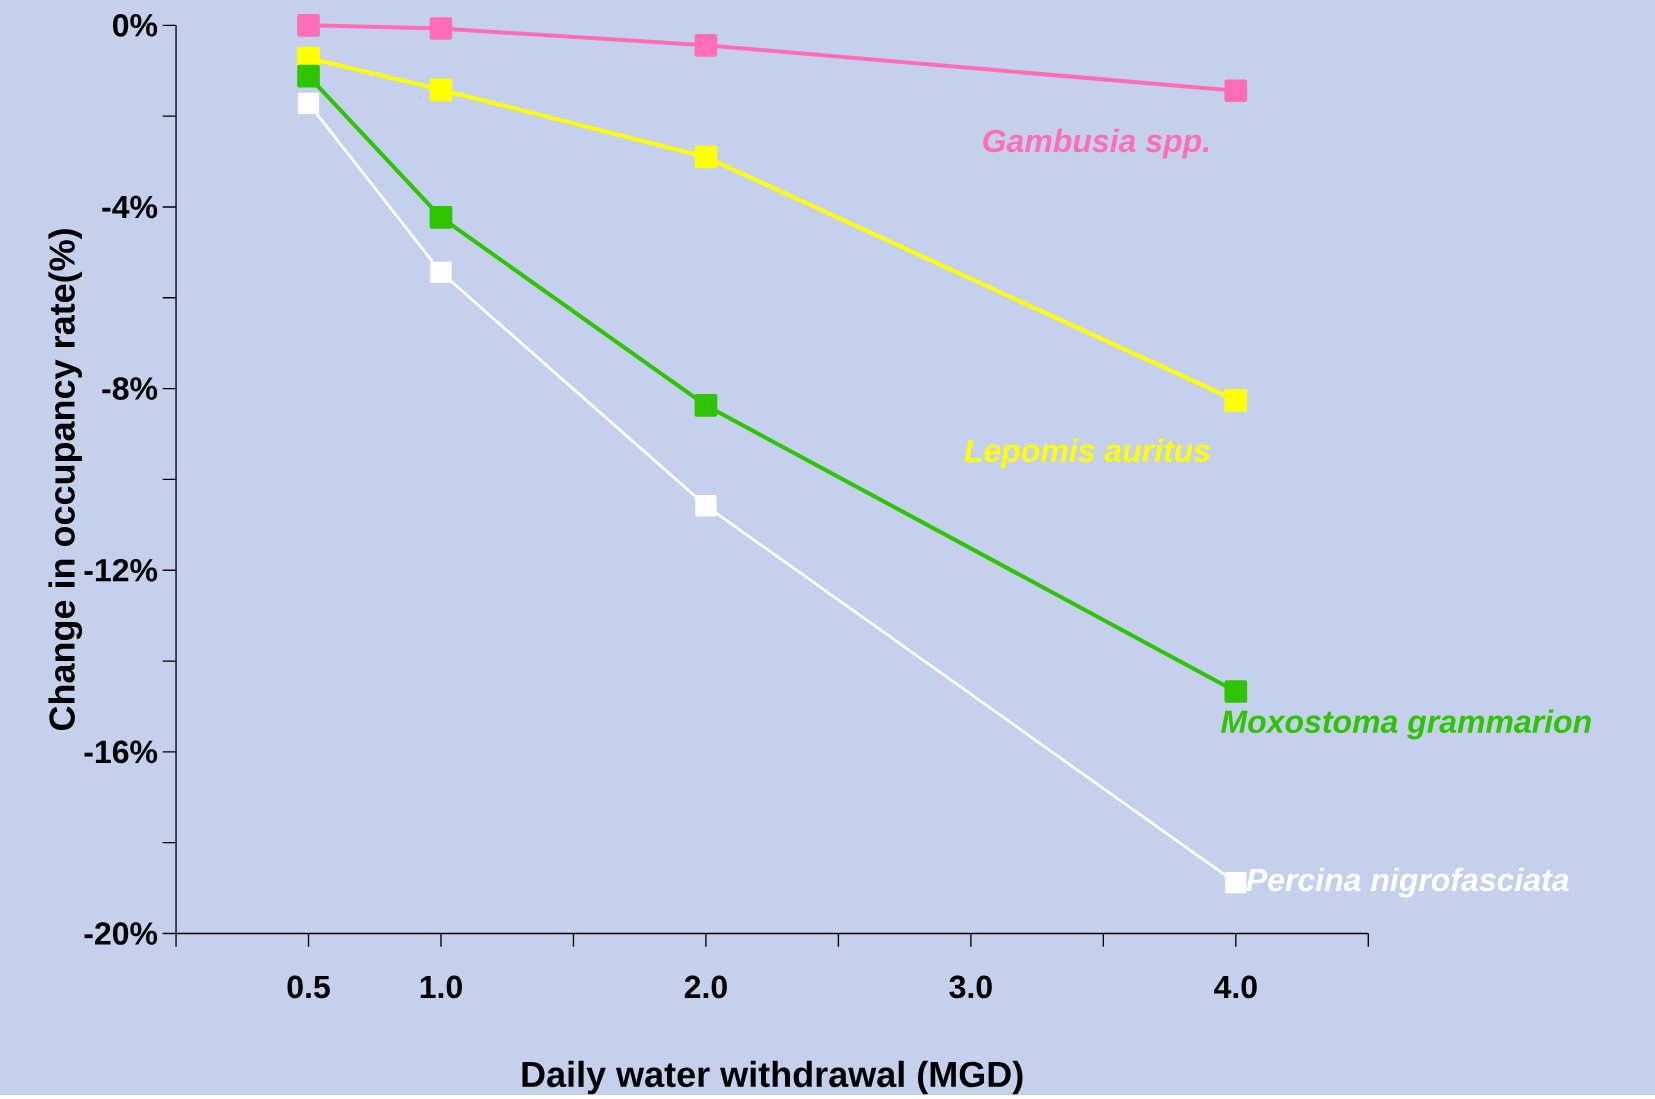  What do you see at coordinates (121, 752) in the screenshot?
I see `y-tick-label: -16%` at bounding box center [121, 752].